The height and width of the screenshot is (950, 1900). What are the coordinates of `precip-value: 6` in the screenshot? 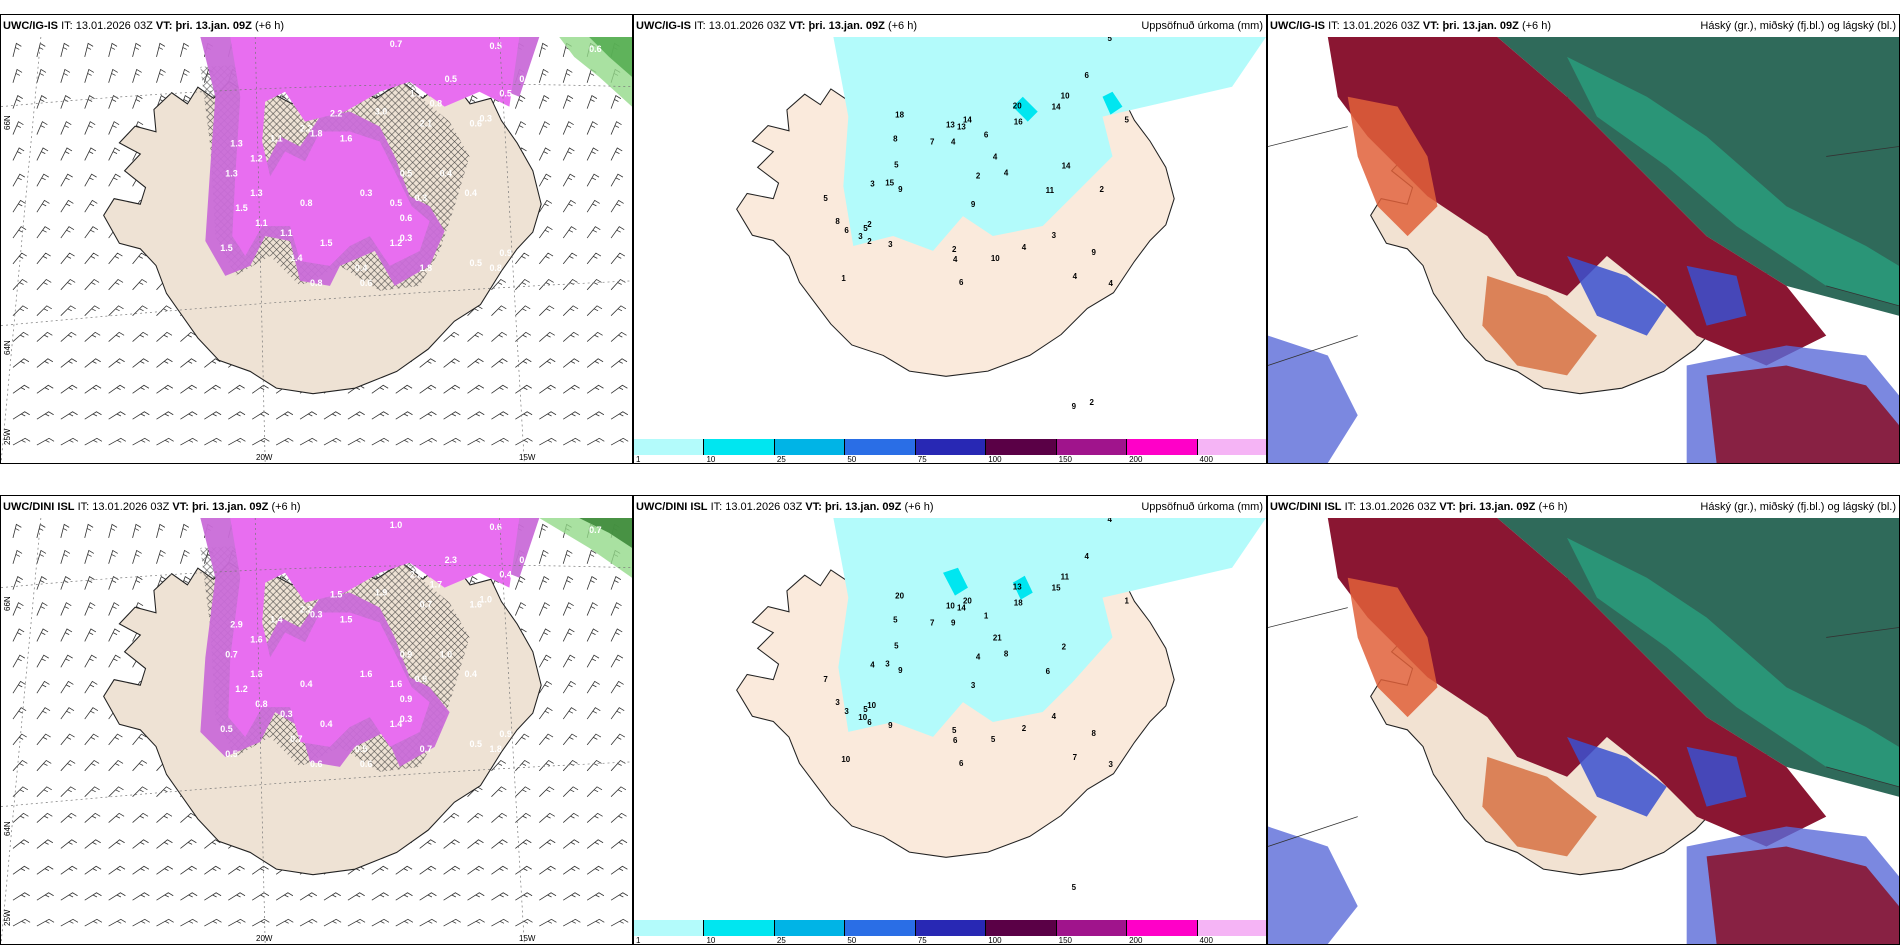 It's located at (986, 135).